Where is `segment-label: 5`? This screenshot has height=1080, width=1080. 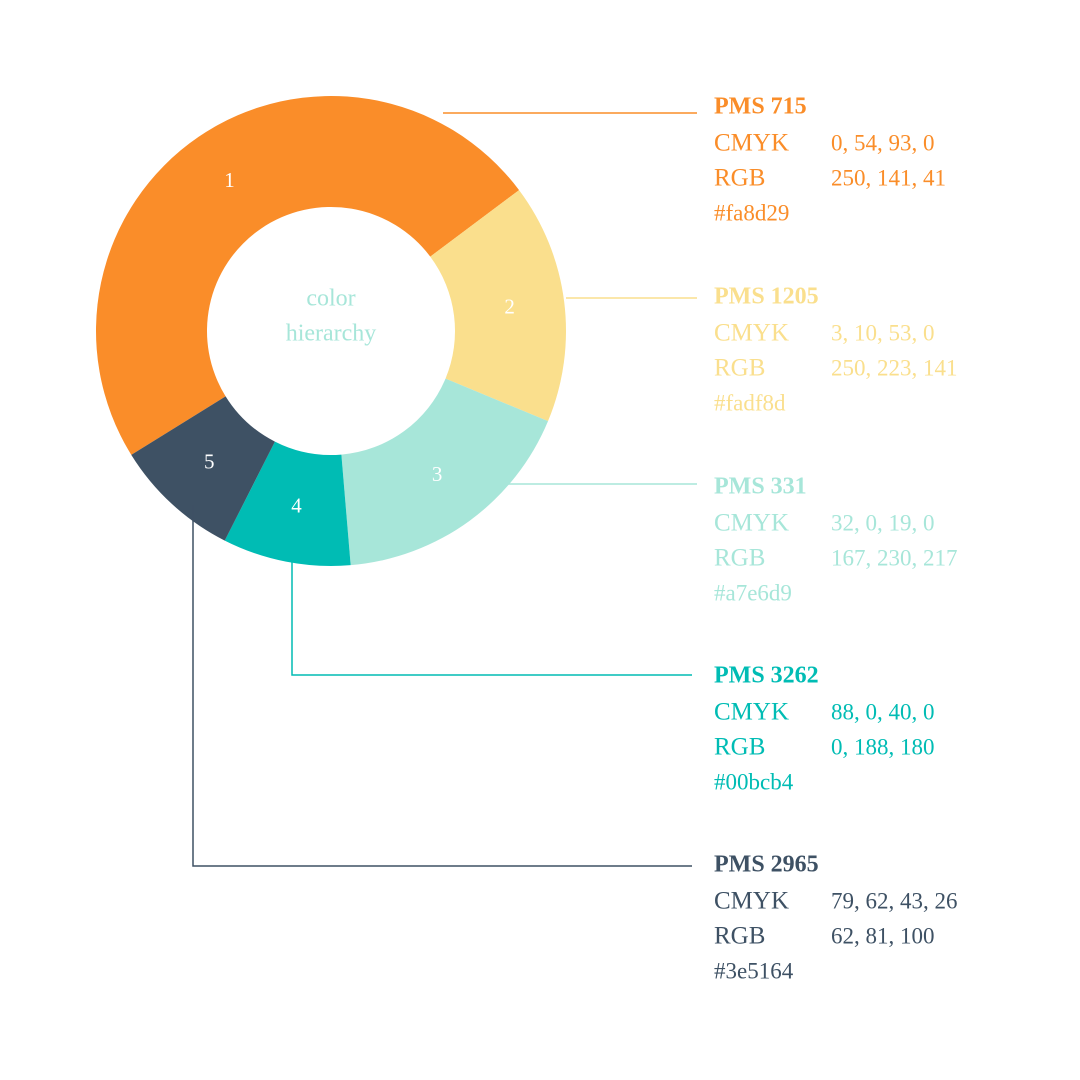
segment-label: 5 is located at coordinates (209, 461).